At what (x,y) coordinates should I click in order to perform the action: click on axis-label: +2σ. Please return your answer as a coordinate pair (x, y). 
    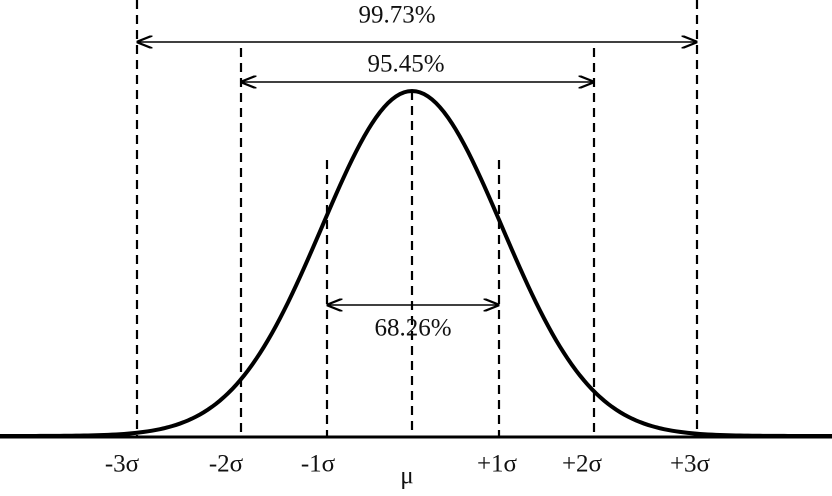
    Looking at the image, I should click on (582, 464).